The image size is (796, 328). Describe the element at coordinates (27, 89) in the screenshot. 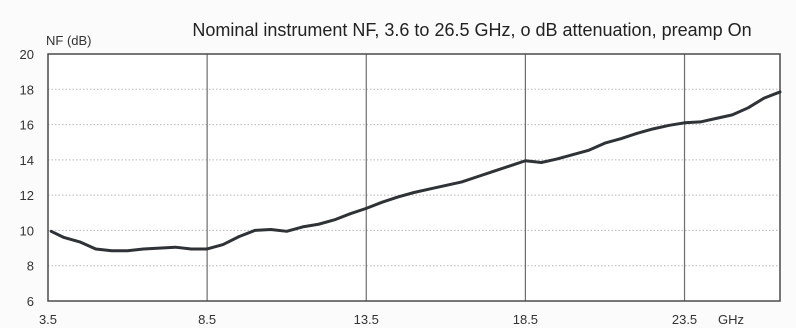

I see `y-tick-label: 18` at that location.